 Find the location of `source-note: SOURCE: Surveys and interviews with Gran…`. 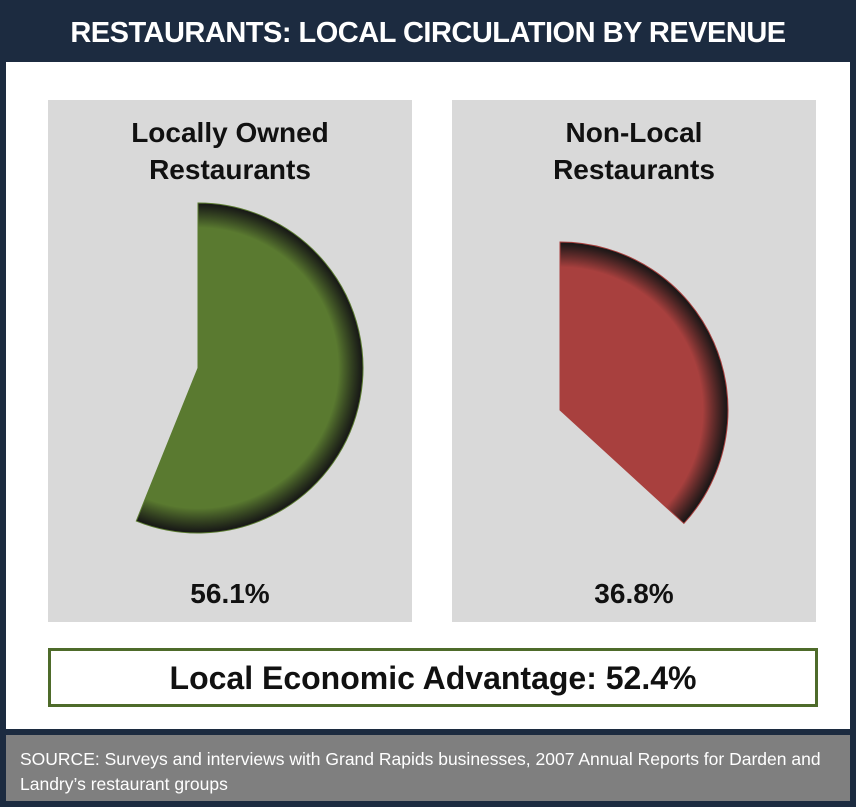

source-note: SOURCE: Surveys and interviews with Gran… is located at coordinates (428, 768).